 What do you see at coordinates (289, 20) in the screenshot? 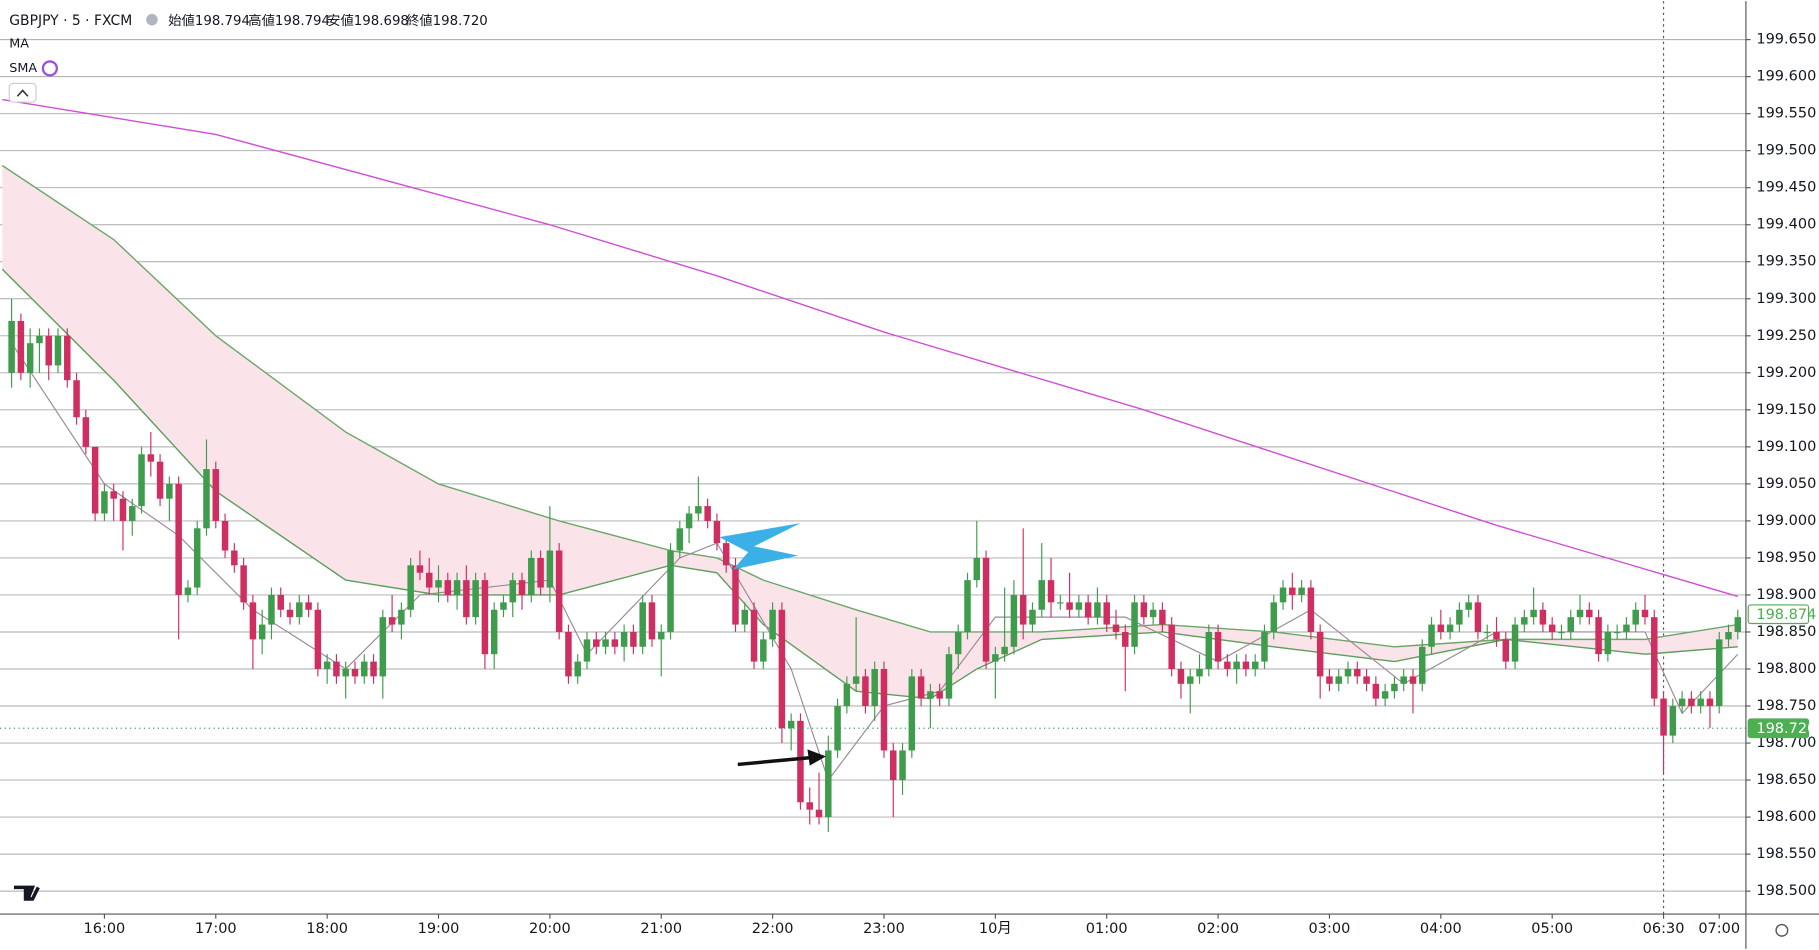
I see `ohlc-high: 高値198.794` at bounding box center [289, 20].